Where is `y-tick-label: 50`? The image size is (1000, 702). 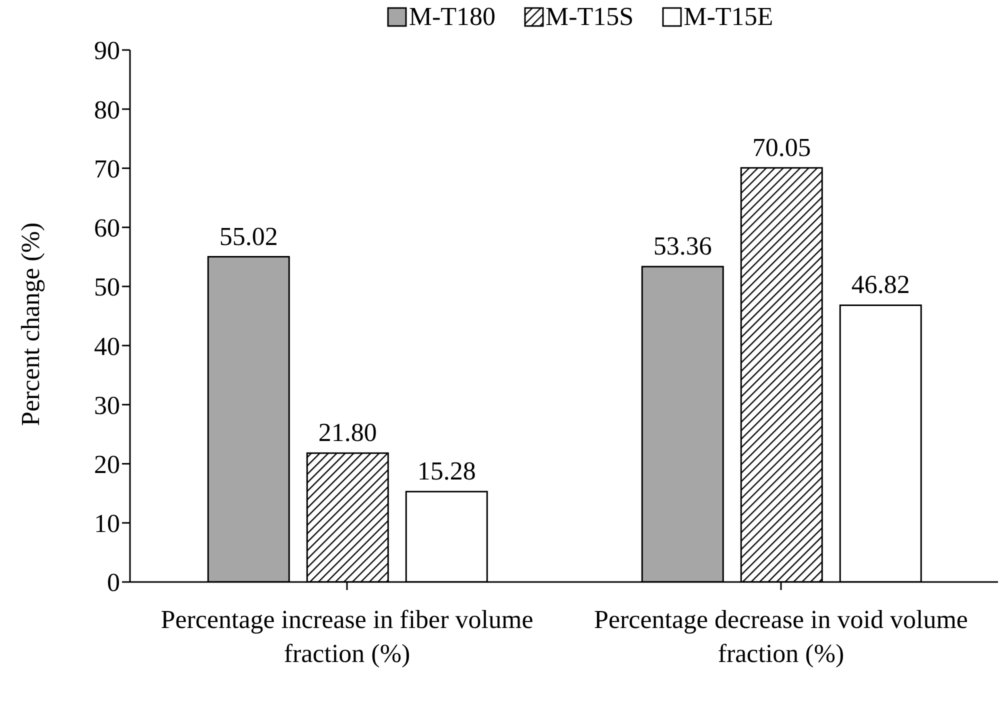 y-tick-label: 50 is located at coordinates (107, 287).